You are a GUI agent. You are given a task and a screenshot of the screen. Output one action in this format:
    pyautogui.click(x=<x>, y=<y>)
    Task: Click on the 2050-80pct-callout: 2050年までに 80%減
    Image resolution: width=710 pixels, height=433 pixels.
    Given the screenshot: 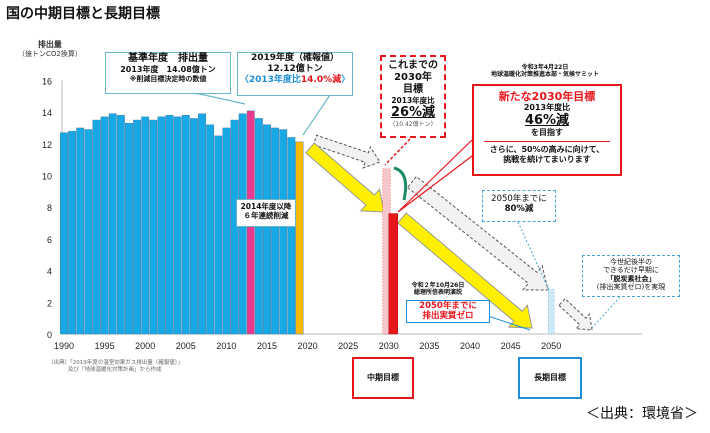 What is the action you would take?
    pyautogui.click(x=519, y=206)
    